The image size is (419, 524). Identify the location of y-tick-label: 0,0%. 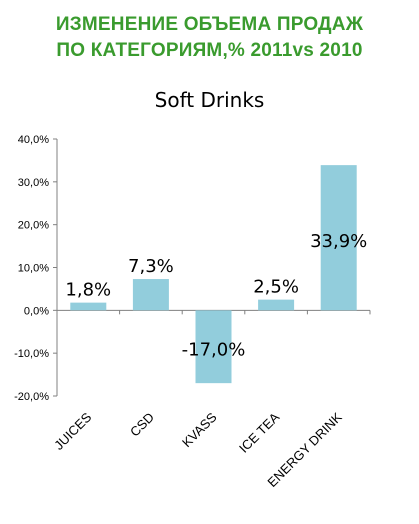
(36, 311).